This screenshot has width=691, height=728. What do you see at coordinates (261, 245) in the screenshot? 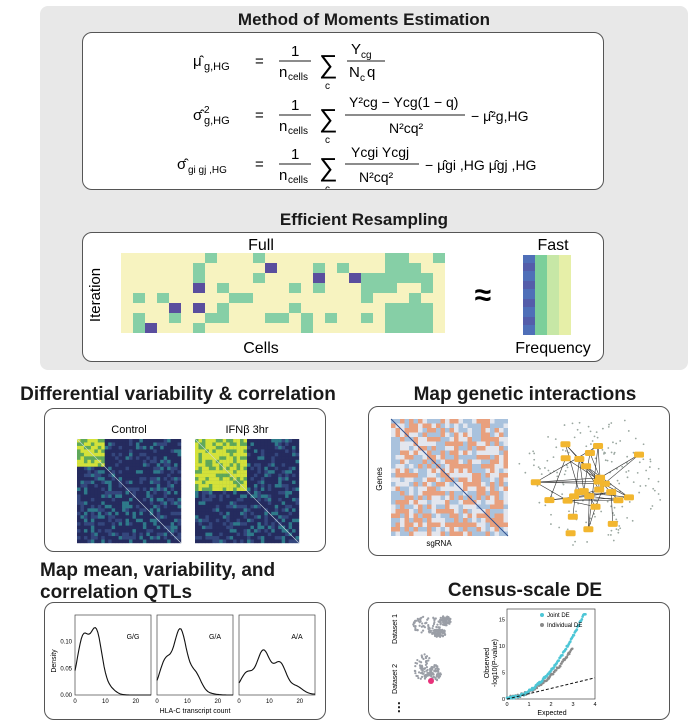
I see `full-label: Full` at bounding box center [261, 245].